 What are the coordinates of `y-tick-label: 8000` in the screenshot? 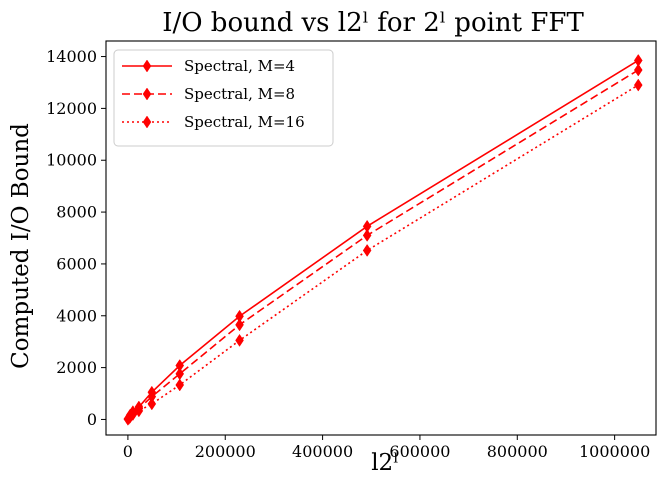 It's located at (76, 212).